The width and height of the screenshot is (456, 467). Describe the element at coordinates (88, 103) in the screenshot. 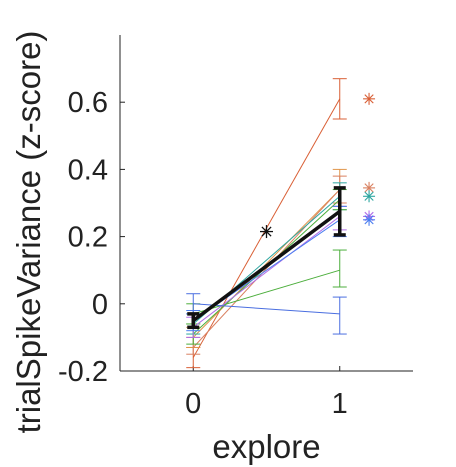

I see `y-tick-label: 0.6` at that location.